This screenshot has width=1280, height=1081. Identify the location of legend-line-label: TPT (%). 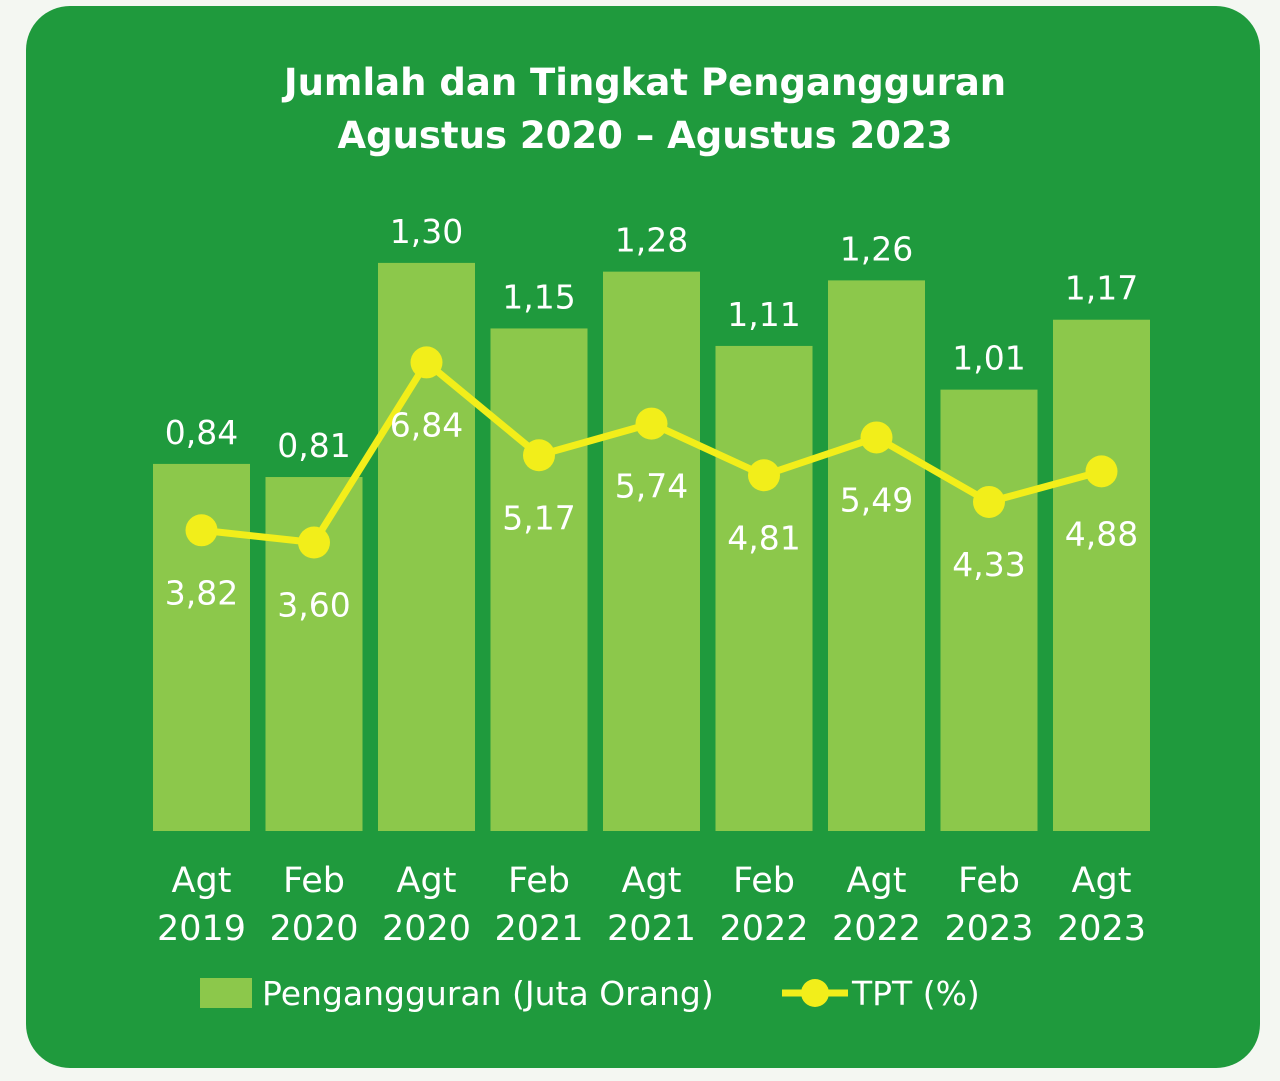
(915, 993).